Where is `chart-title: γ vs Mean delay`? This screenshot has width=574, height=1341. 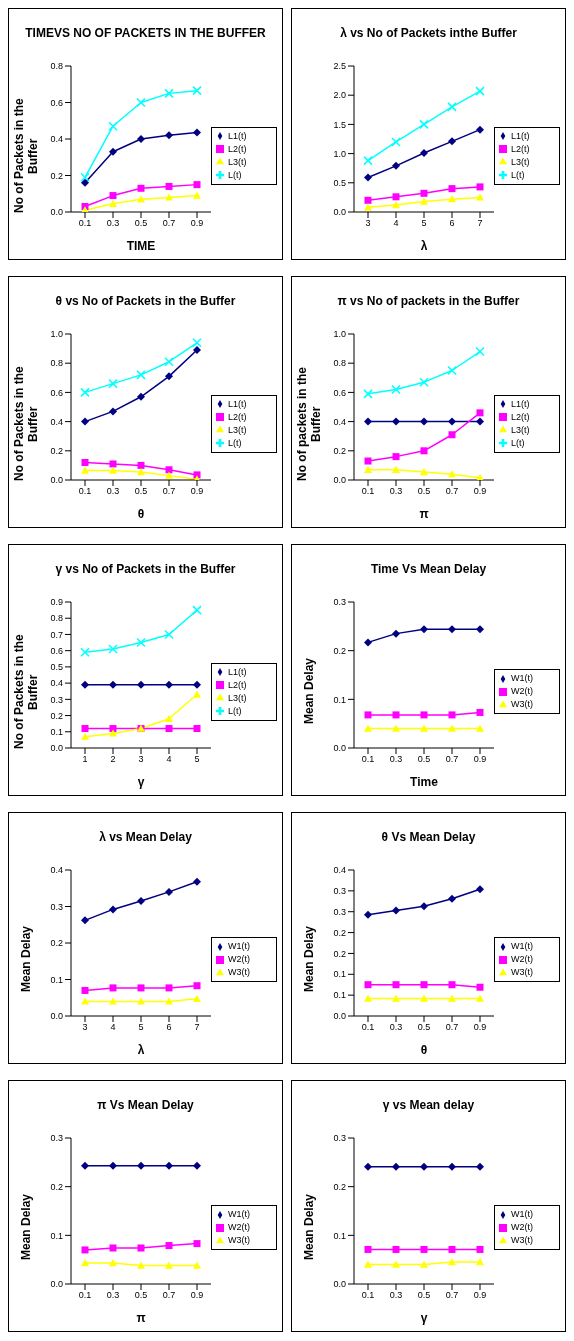 chart-title: γ vs Mean delay is located at coordinates (428, 1105).